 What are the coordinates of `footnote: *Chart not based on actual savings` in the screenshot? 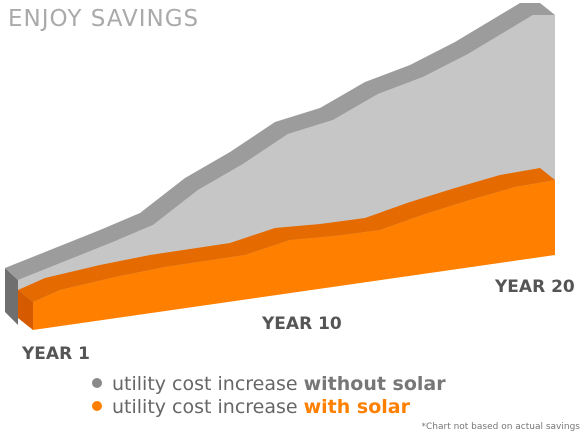 It's located at (500, 427).